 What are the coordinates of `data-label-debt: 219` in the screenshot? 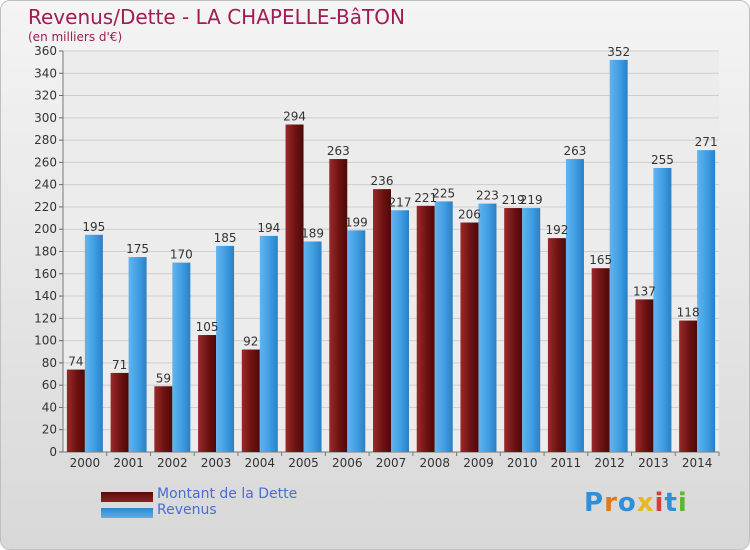 It's located at (513, 200).